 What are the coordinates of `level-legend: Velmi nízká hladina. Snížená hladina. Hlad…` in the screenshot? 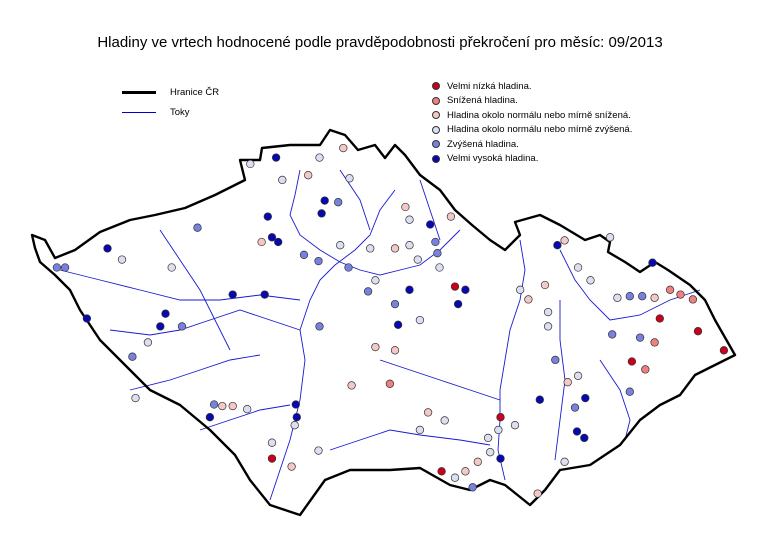 It's located at (532, 122).